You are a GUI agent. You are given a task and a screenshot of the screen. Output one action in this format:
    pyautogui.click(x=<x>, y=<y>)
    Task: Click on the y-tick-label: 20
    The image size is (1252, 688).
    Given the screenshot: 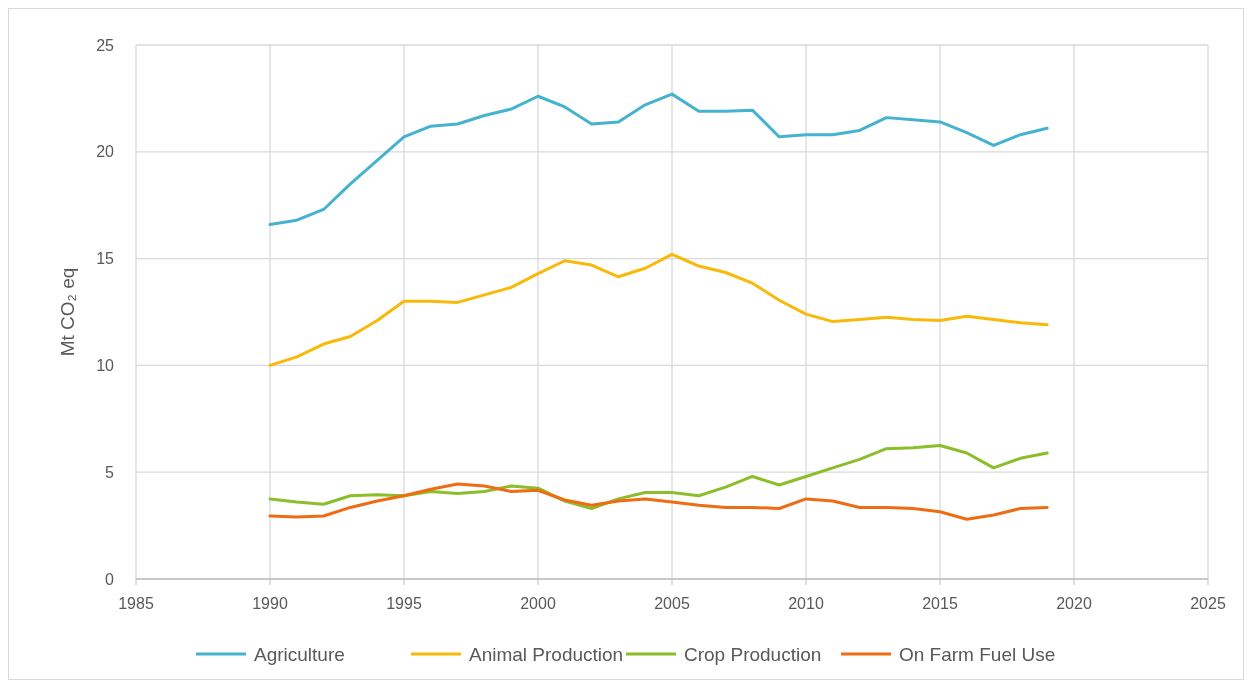 What is the action you would take?
    pyautogui.click(x=105, y=152)
    